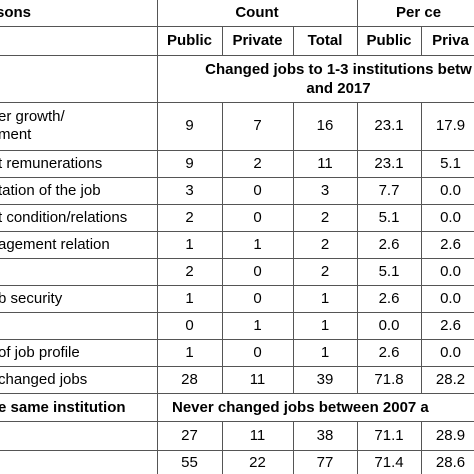 The width and height of the screenshot is (474, 474). What do you see at coordinates (325, 462) in the screenshot?
I see `cell: 77` at bounding box center [325, 462].